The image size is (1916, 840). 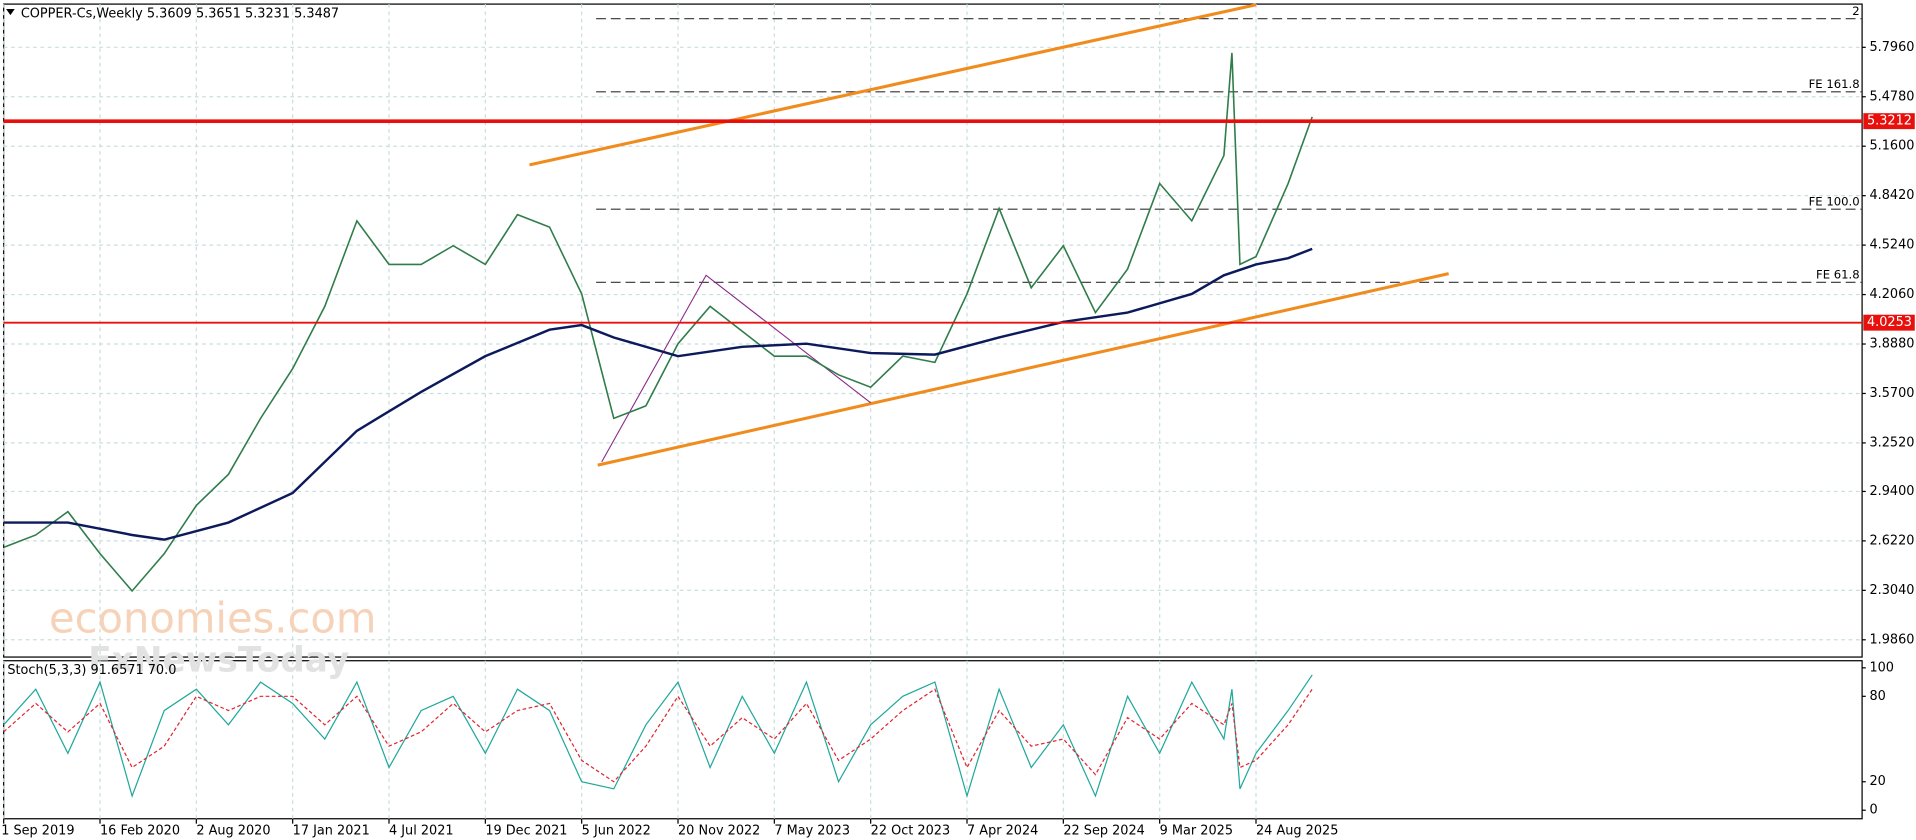 I want to click on x-tick-label: 22 Sep 2024, so click(x=1104, y=831).